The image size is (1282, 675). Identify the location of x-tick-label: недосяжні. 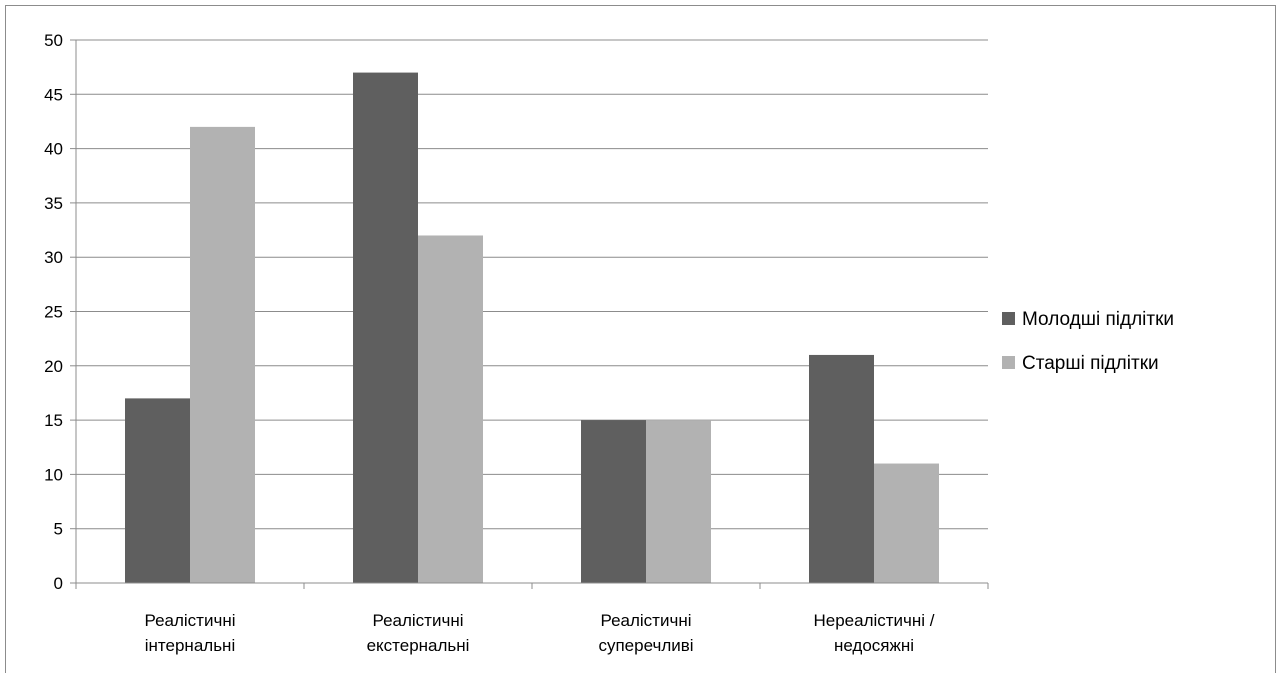
(874, 645).